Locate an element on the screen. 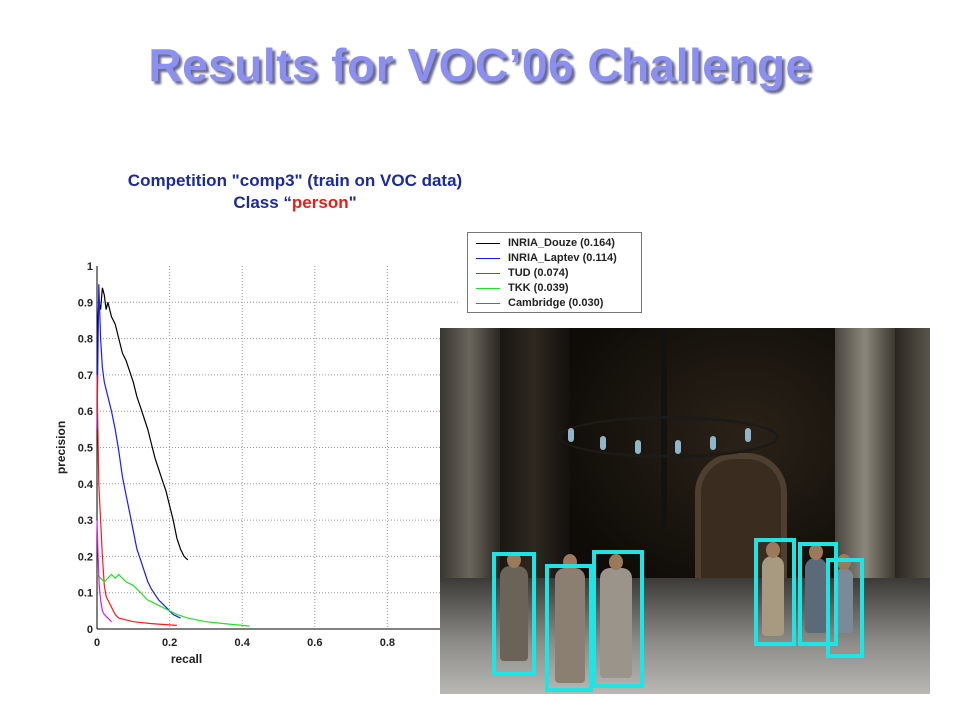 The width and height of the screenshot is (960, 720). legend-label: TUD (0.074) is located at coordinates (538, 273).